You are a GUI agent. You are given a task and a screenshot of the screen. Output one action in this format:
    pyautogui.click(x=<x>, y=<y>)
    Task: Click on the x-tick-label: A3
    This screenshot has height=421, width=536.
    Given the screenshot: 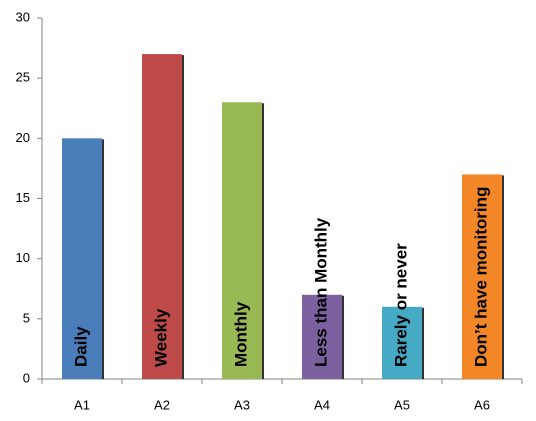 What is the action you would take?
    pyautogui.click(x=242, y=404)
    